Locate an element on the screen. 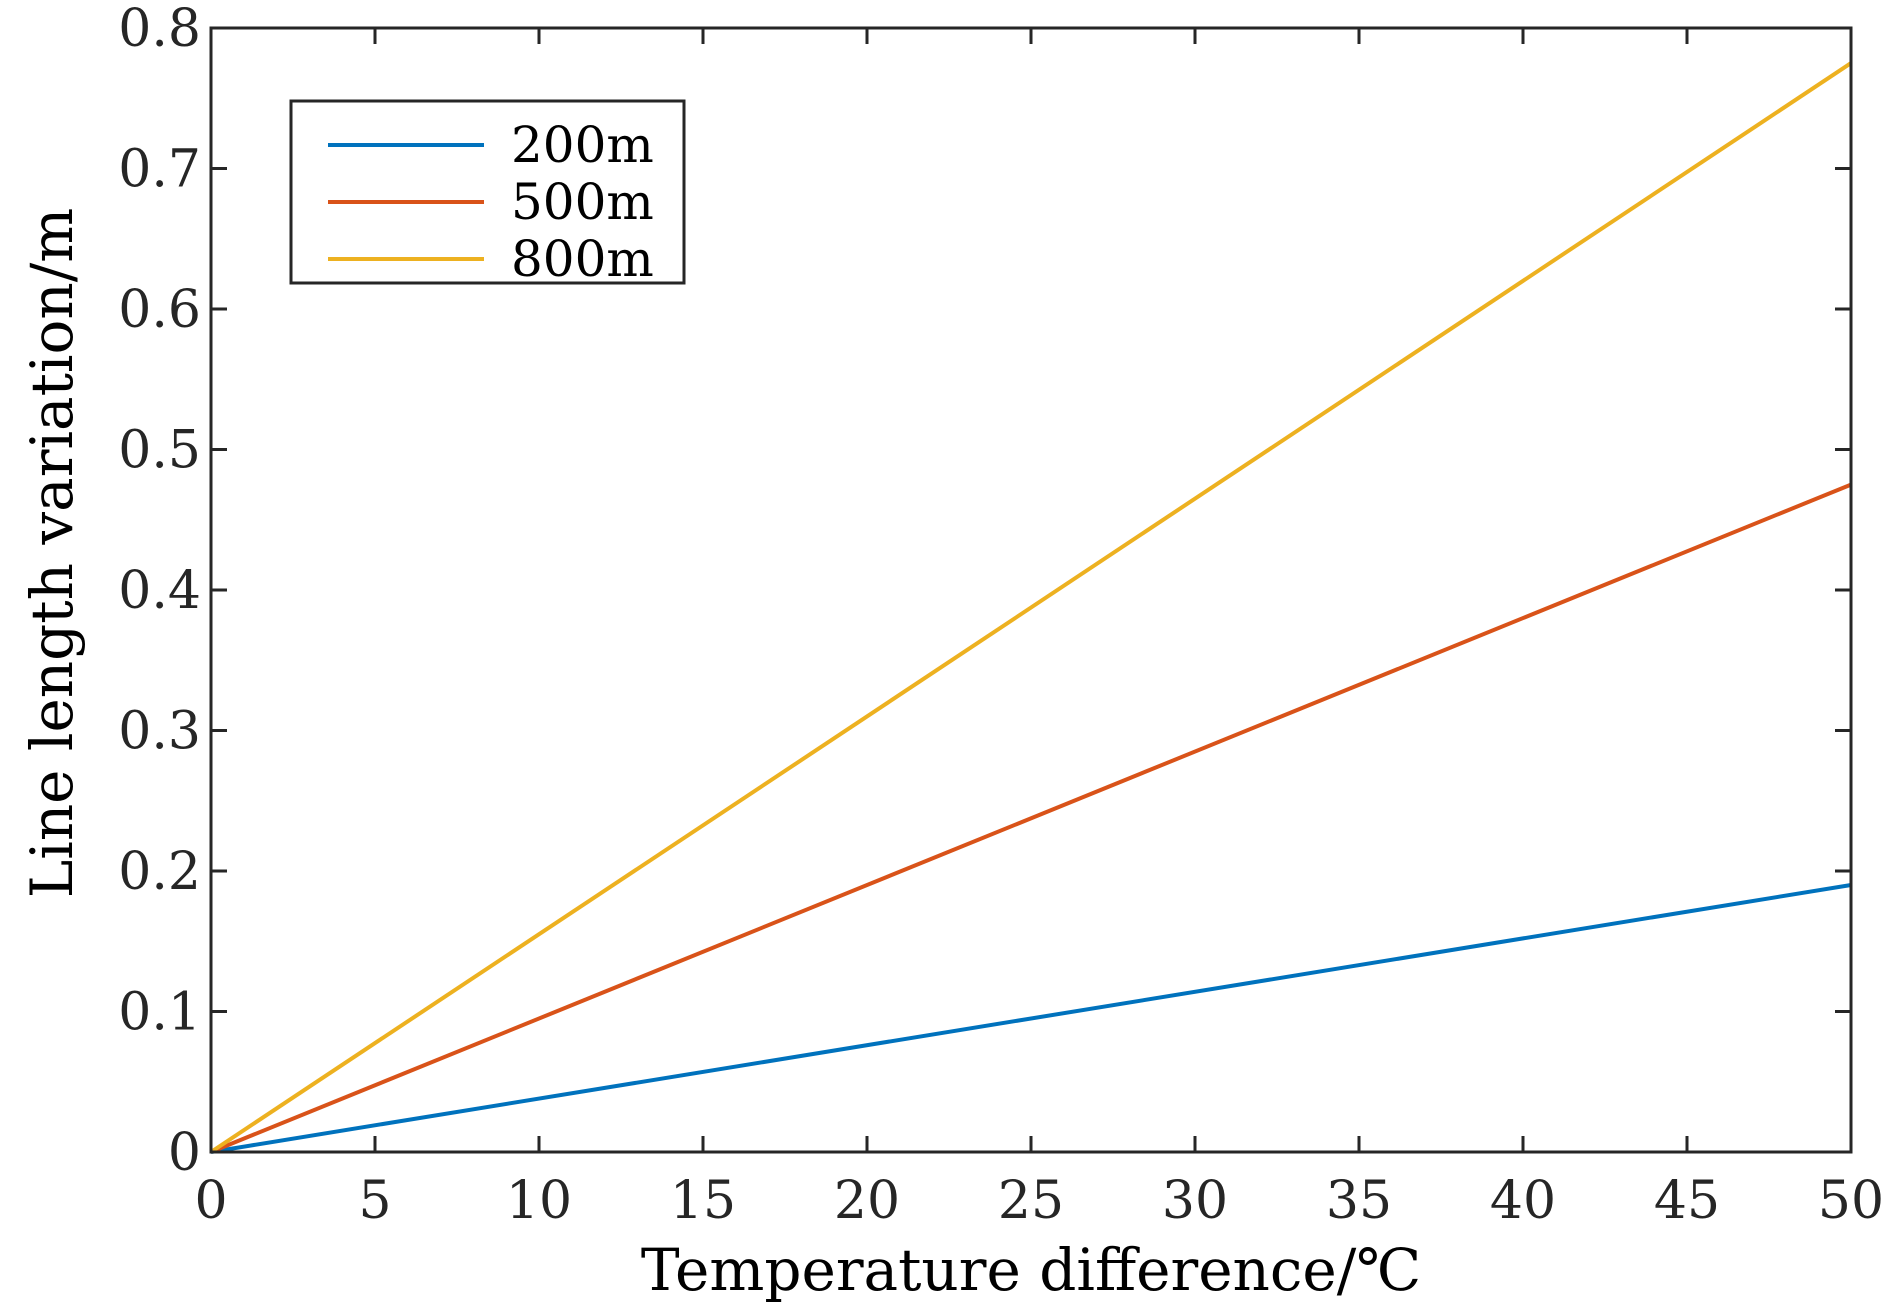 This screenshot has width=1894, height=1314. x-axis-title: Temperature difference/℃ is located at coordinates (1031, 1270).